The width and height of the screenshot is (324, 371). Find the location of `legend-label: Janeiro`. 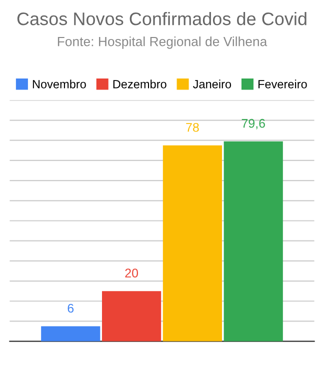

legend-label: Janeiro is located at coordinates (212, 84).